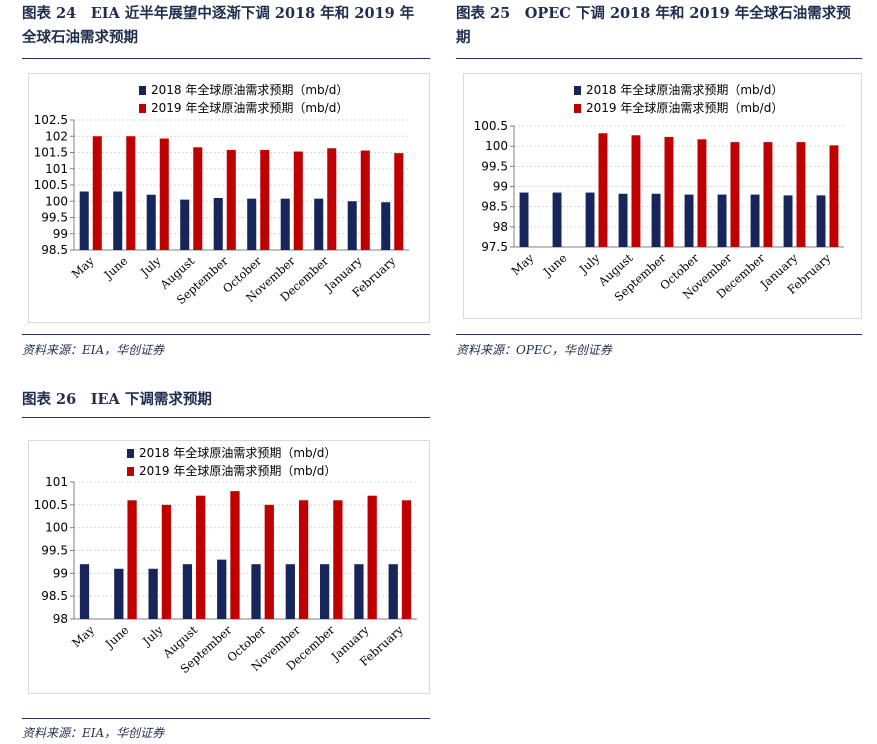 The width and height of the screenshot is (877, 744). Describe the element at coordinates (226, 58) in the screenshot. I see `figure-24-top-rule` at that location.